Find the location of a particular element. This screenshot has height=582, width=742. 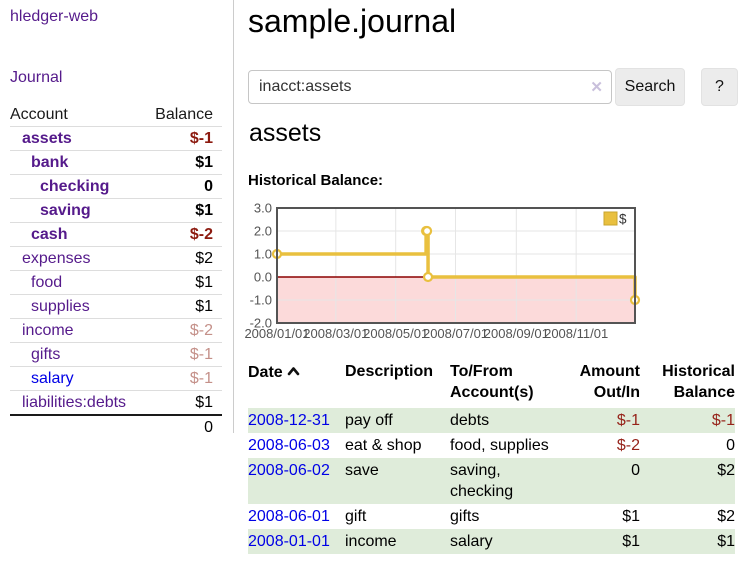

register-date-cell: 2008-06-01 is located at coordinates (296, 516).